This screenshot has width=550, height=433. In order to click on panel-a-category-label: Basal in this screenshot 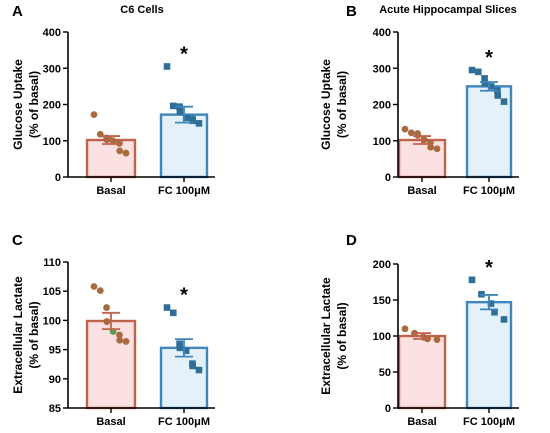, I will do `click(110, 191)`.